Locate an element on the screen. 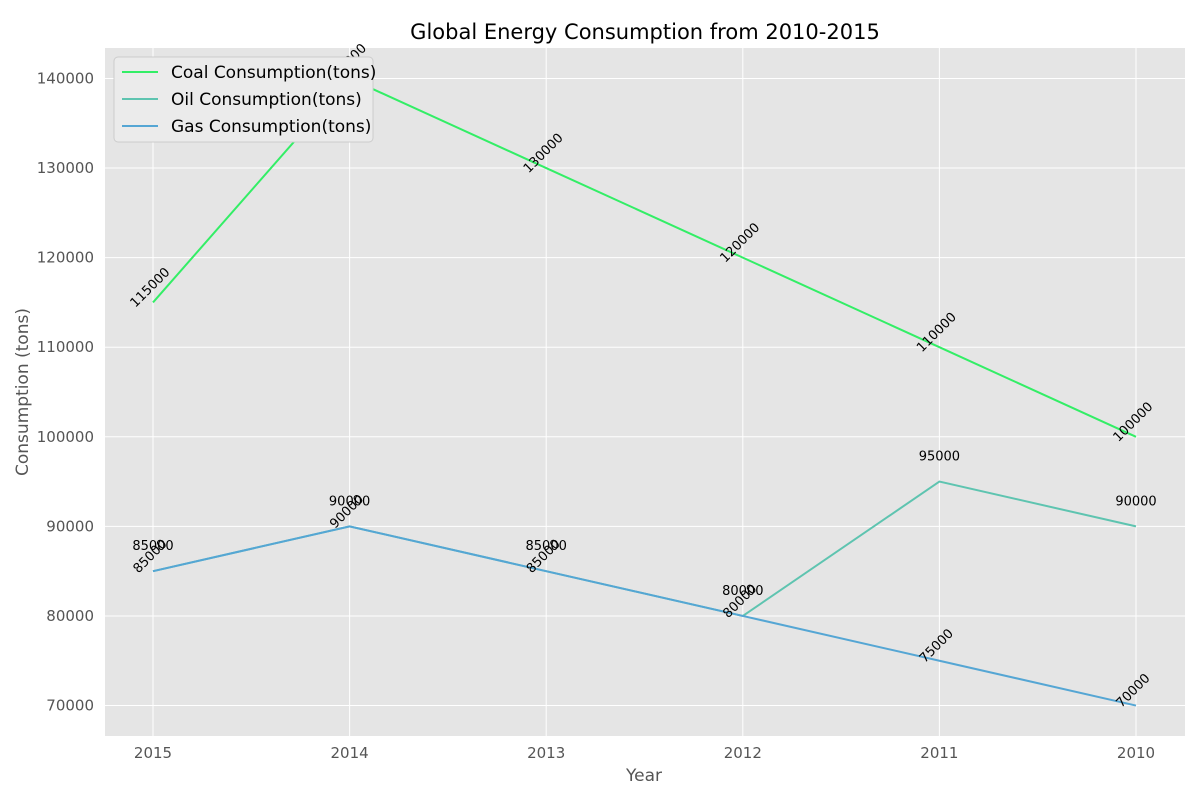  y-tick-label: 100000 is located at coordinates (65, 437).